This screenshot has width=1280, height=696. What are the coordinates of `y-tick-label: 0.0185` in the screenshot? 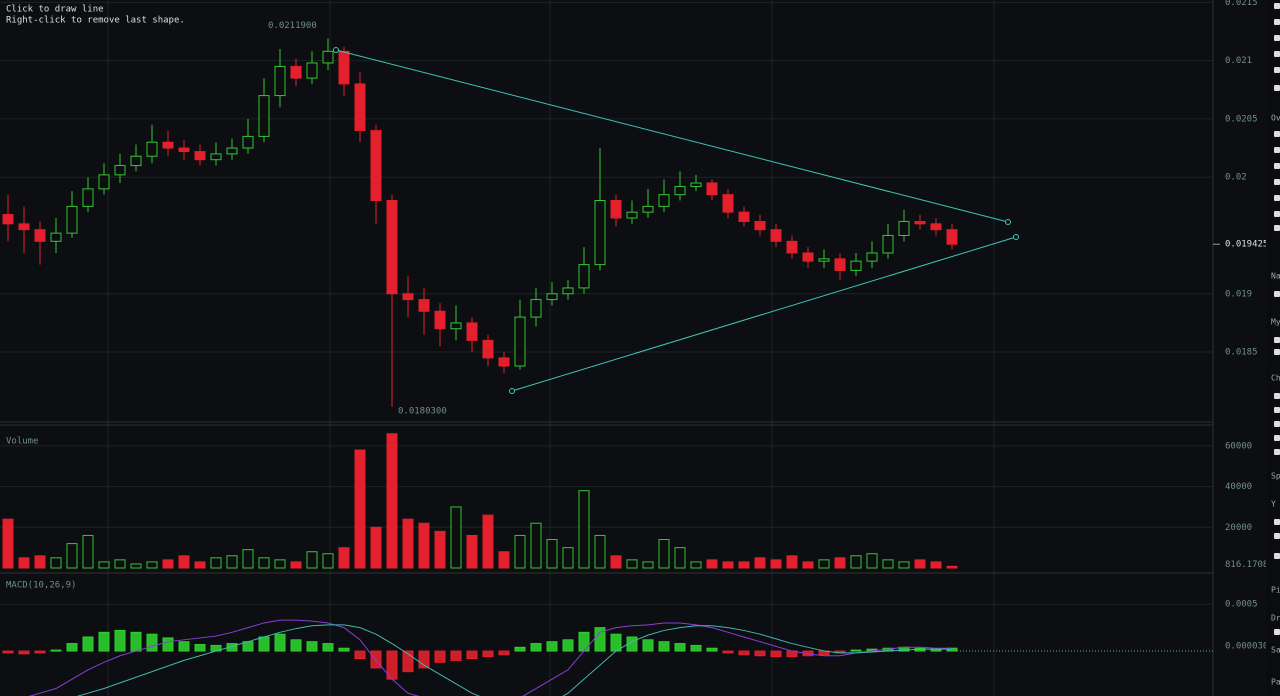 It's located at (1241, 353).